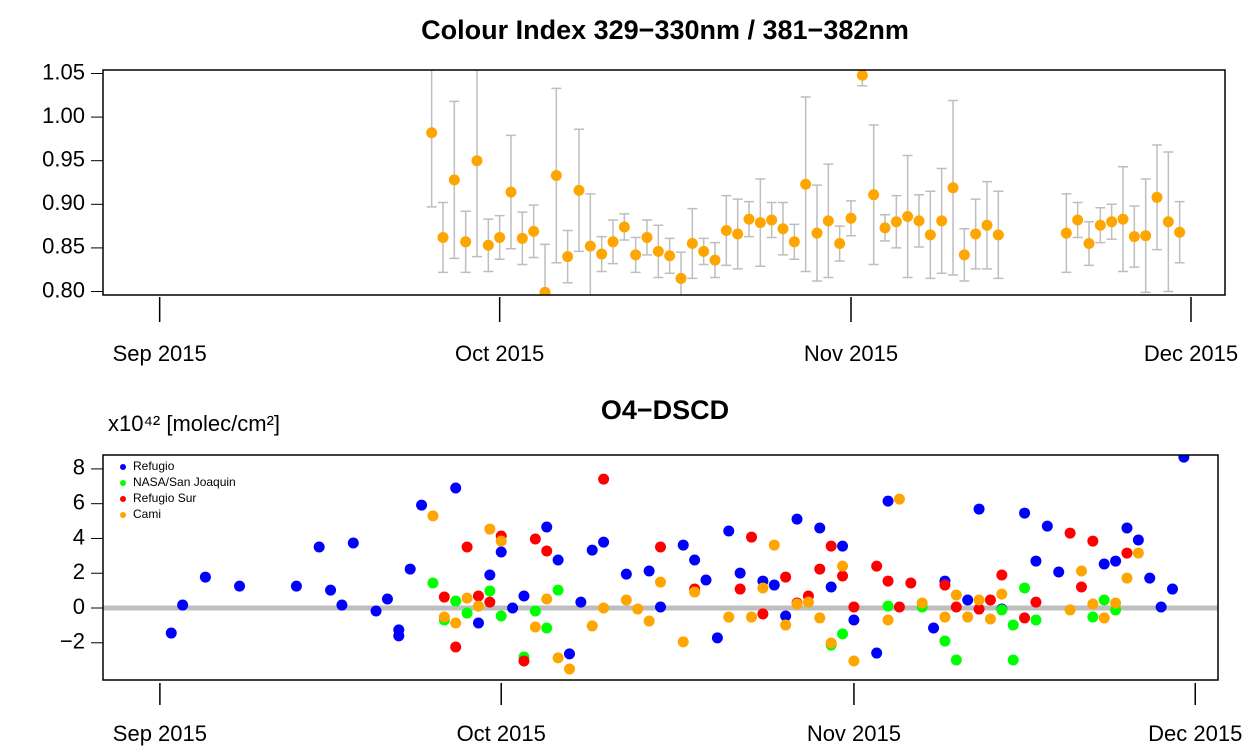 The width and height of the screenshot is (1260, 751). What do you see at coordinates (63, 246) in the screenshot?
I see `y-tick-label: 0.85` at bounding box center [63, 246].